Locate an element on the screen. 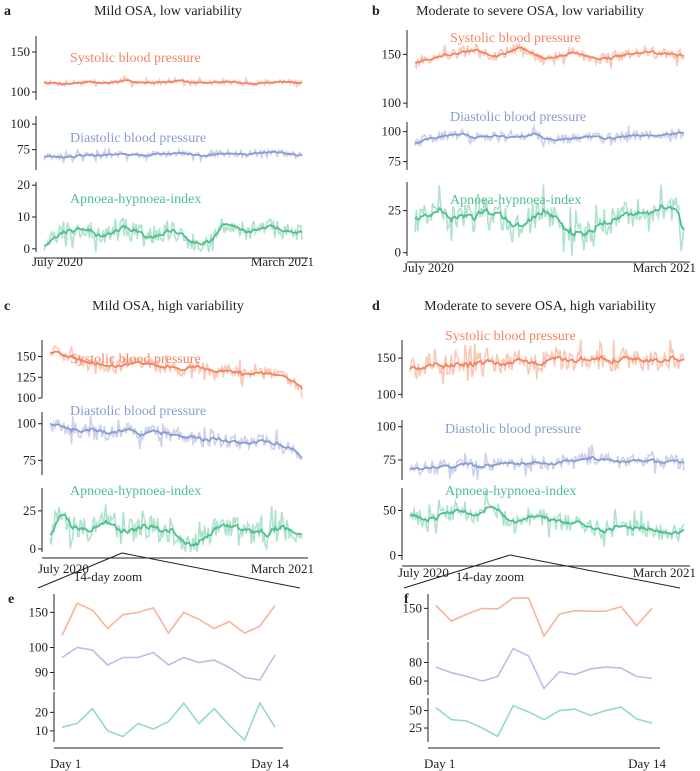 The image size is (700, 771). panel-letter-a: a is located at coordinates (7, 11).